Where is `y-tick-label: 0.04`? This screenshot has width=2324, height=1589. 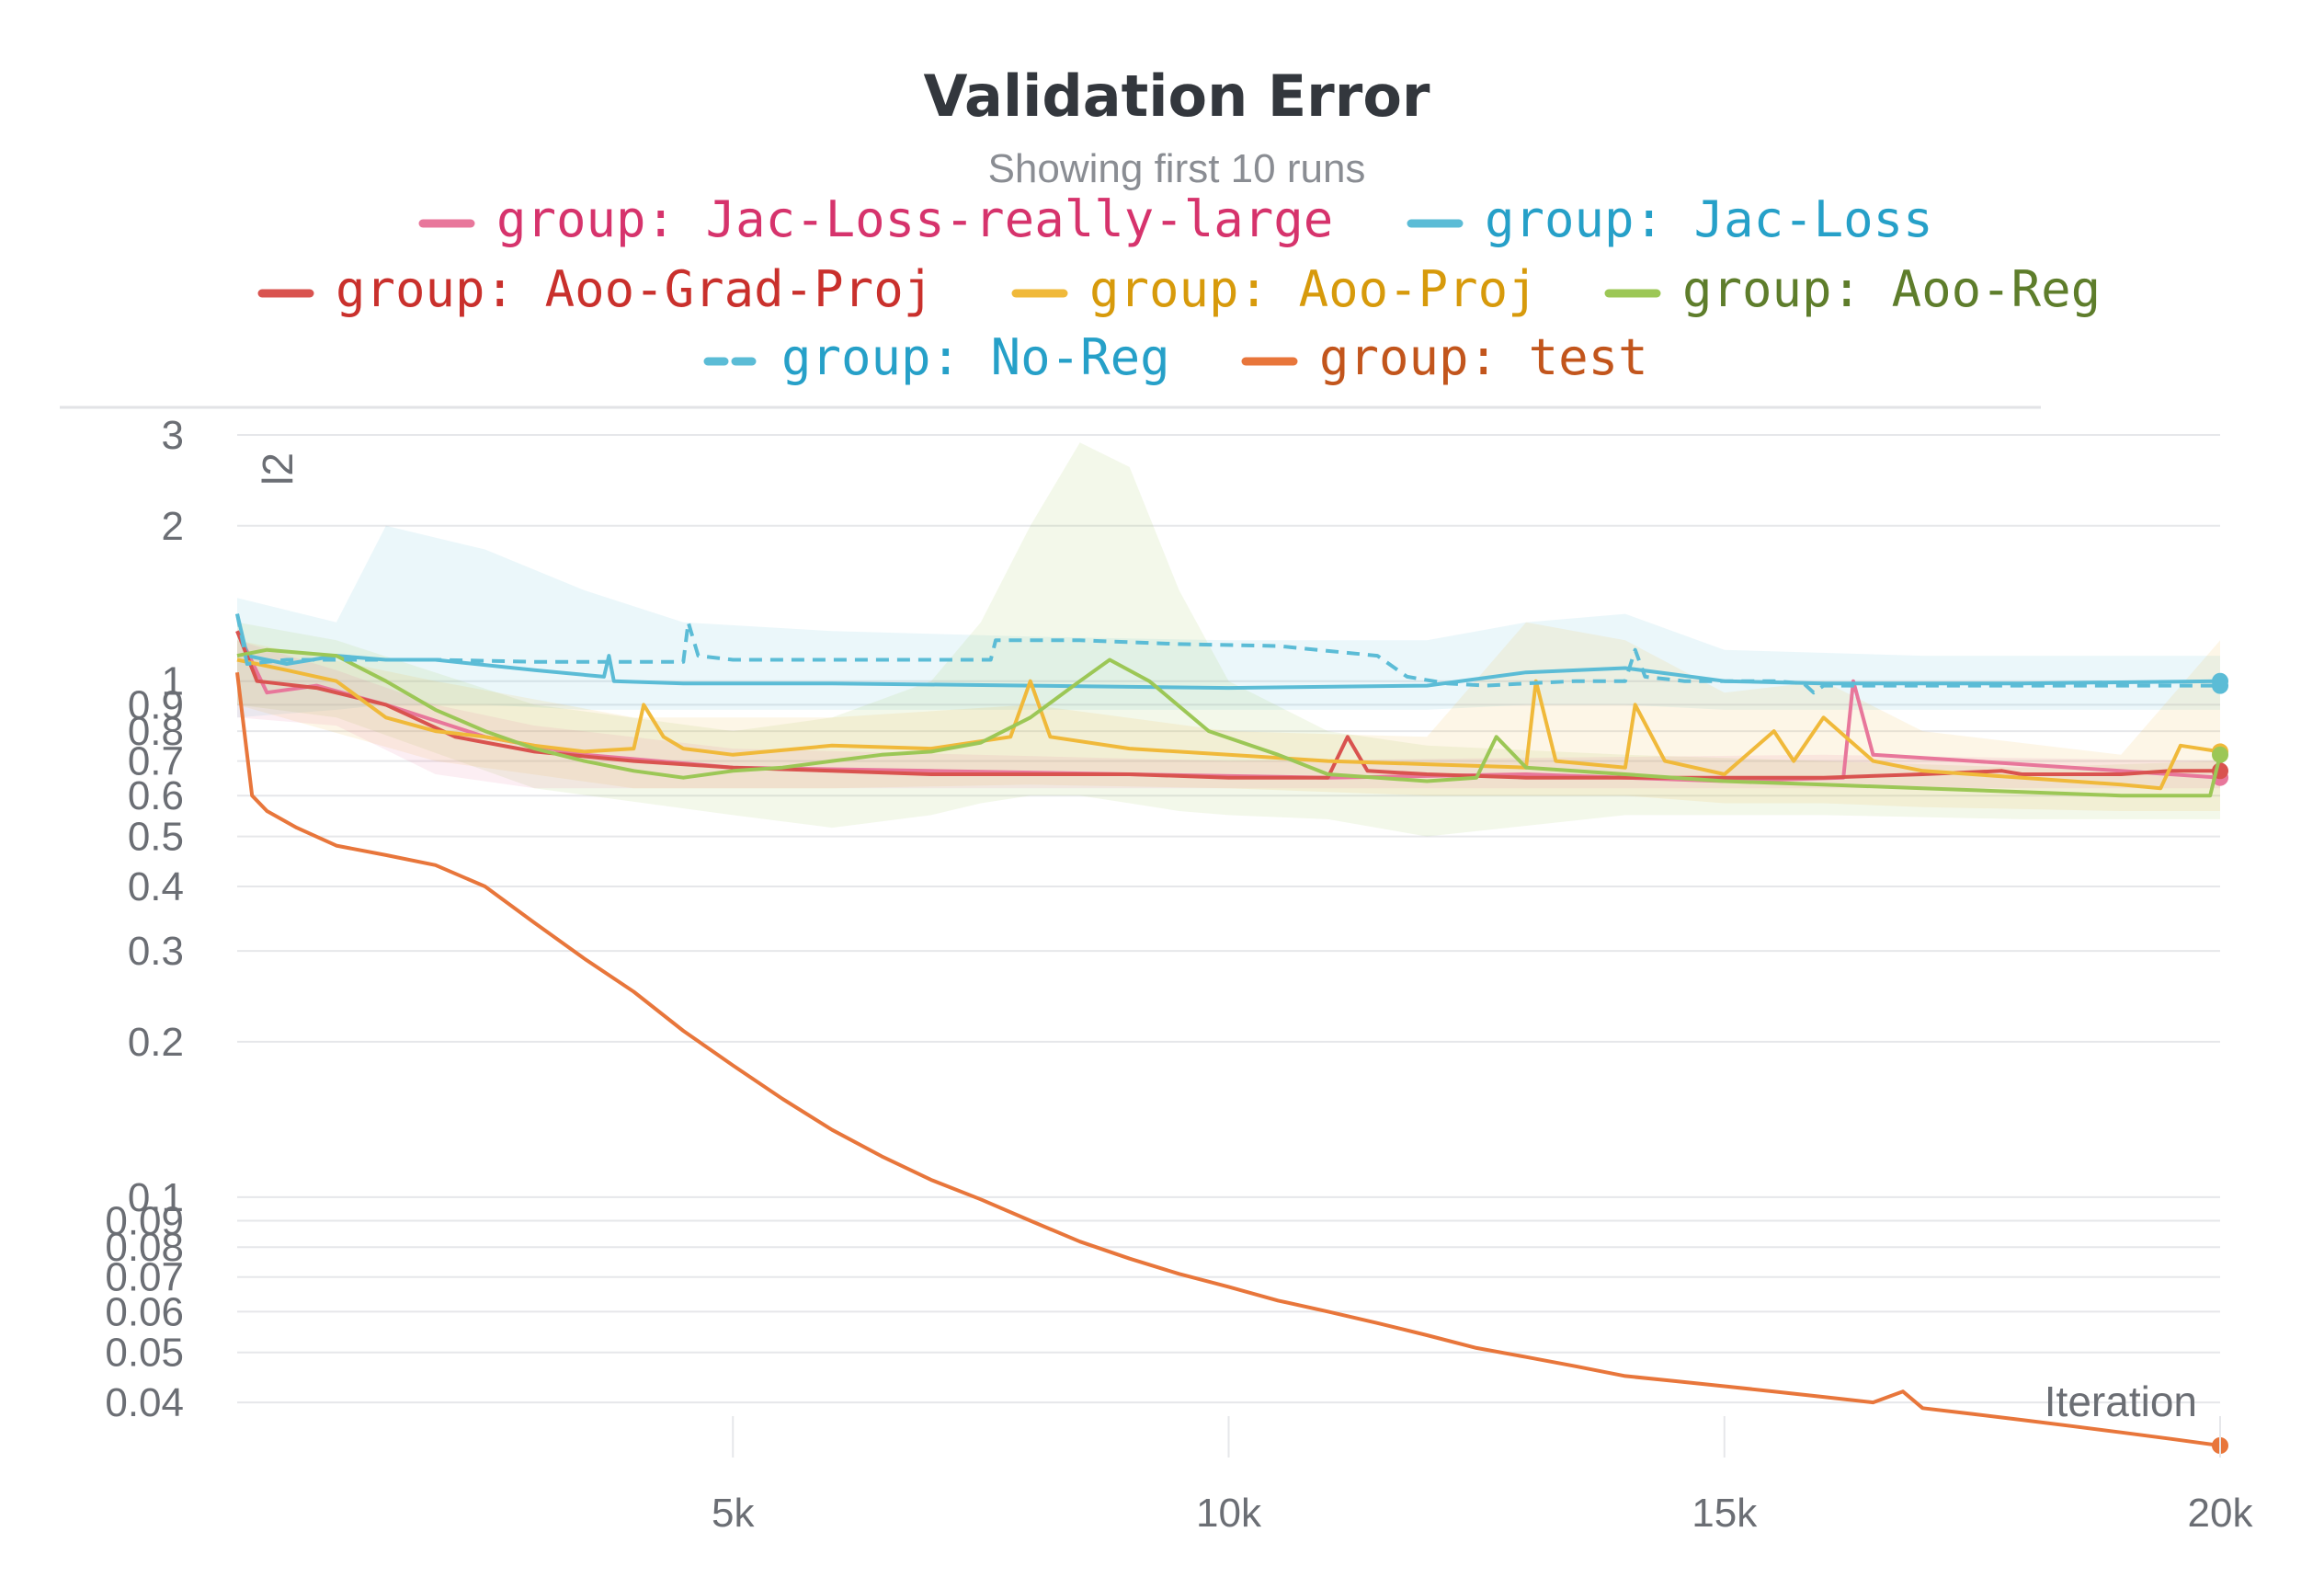
y-tick-label: 0.04 is located at coordinates (145, 1403).